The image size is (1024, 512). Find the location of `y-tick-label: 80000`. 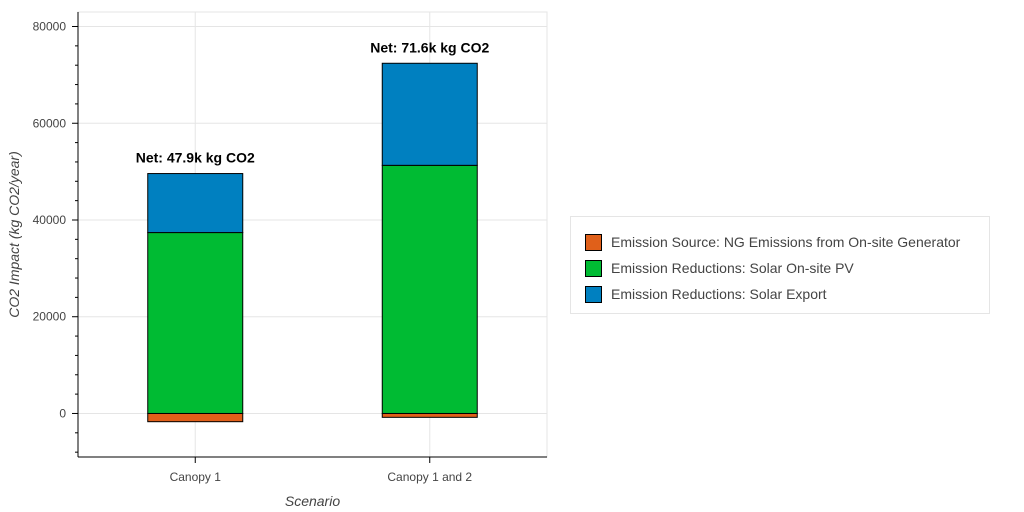

y-tick-label: 80000 is located at coordinates (50, 27).